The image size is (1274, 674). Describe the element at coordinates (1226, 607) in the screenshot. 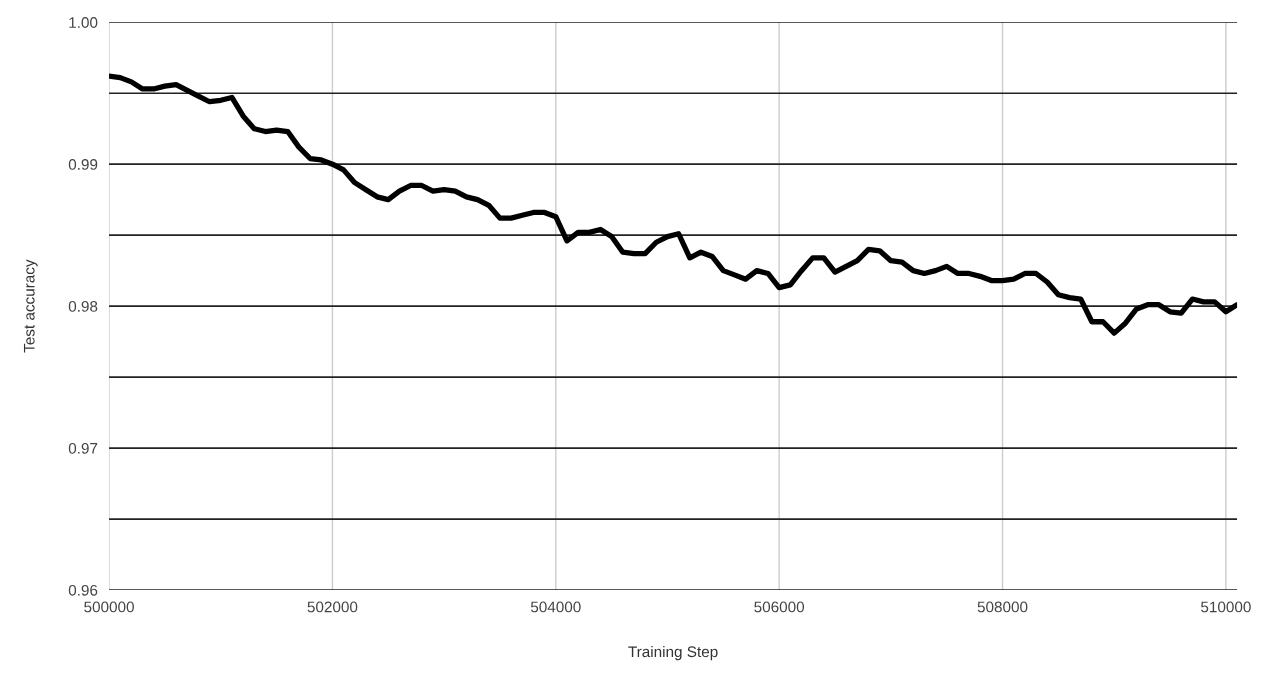

I see `x-tick-label: 510000` at that location.